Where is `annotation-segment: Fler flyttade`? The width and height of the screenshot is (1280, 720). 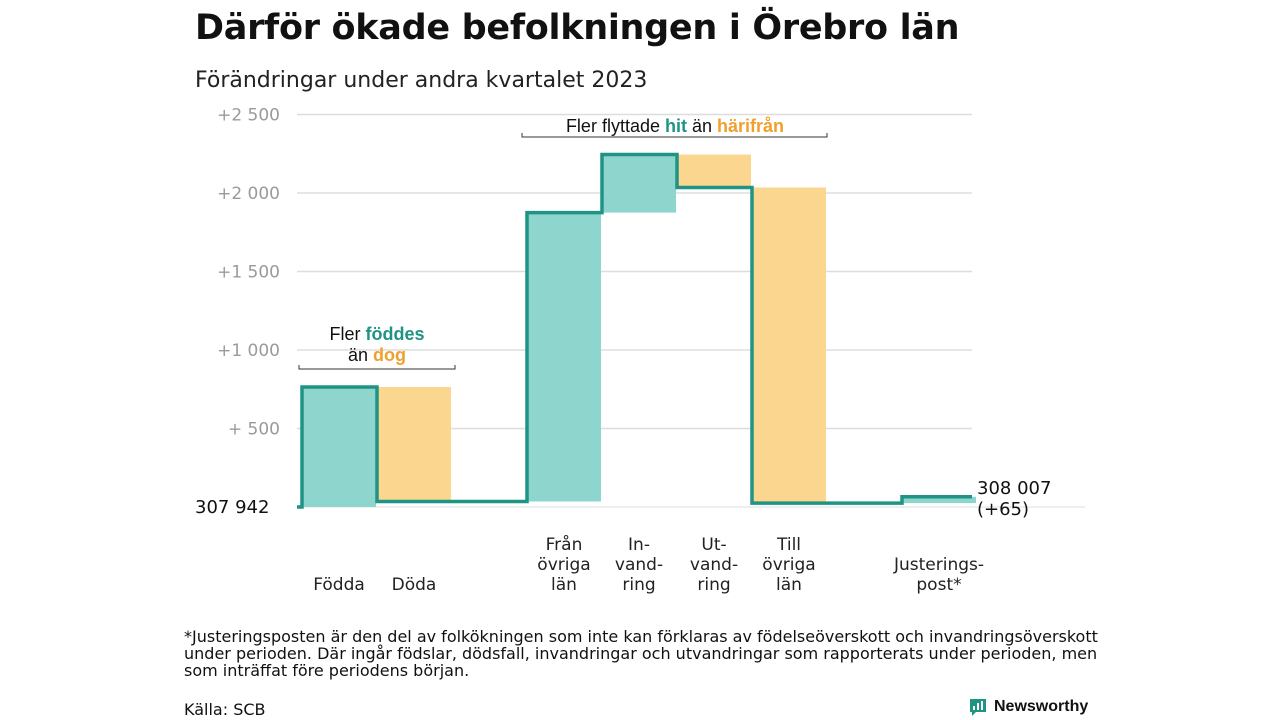 annotation-segment: Fler flyttade is located at coordinates (615, 126).